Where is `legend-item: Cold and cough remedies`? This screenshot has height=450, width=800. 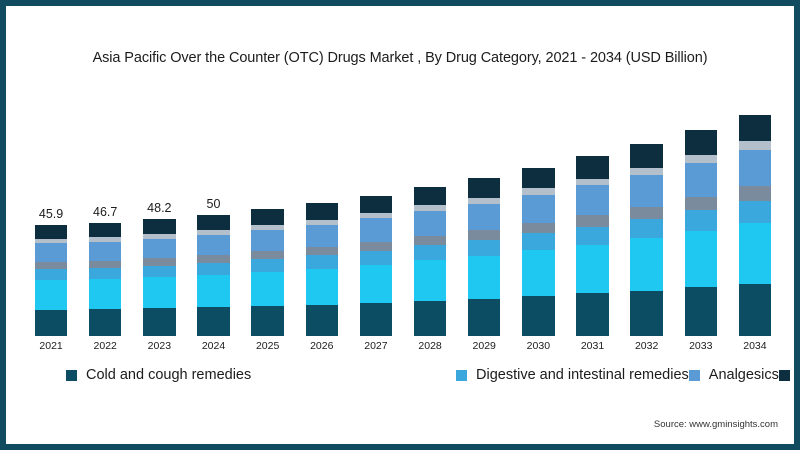 legend-item: Cold and cough remedies is located at coordinates (261, 375).